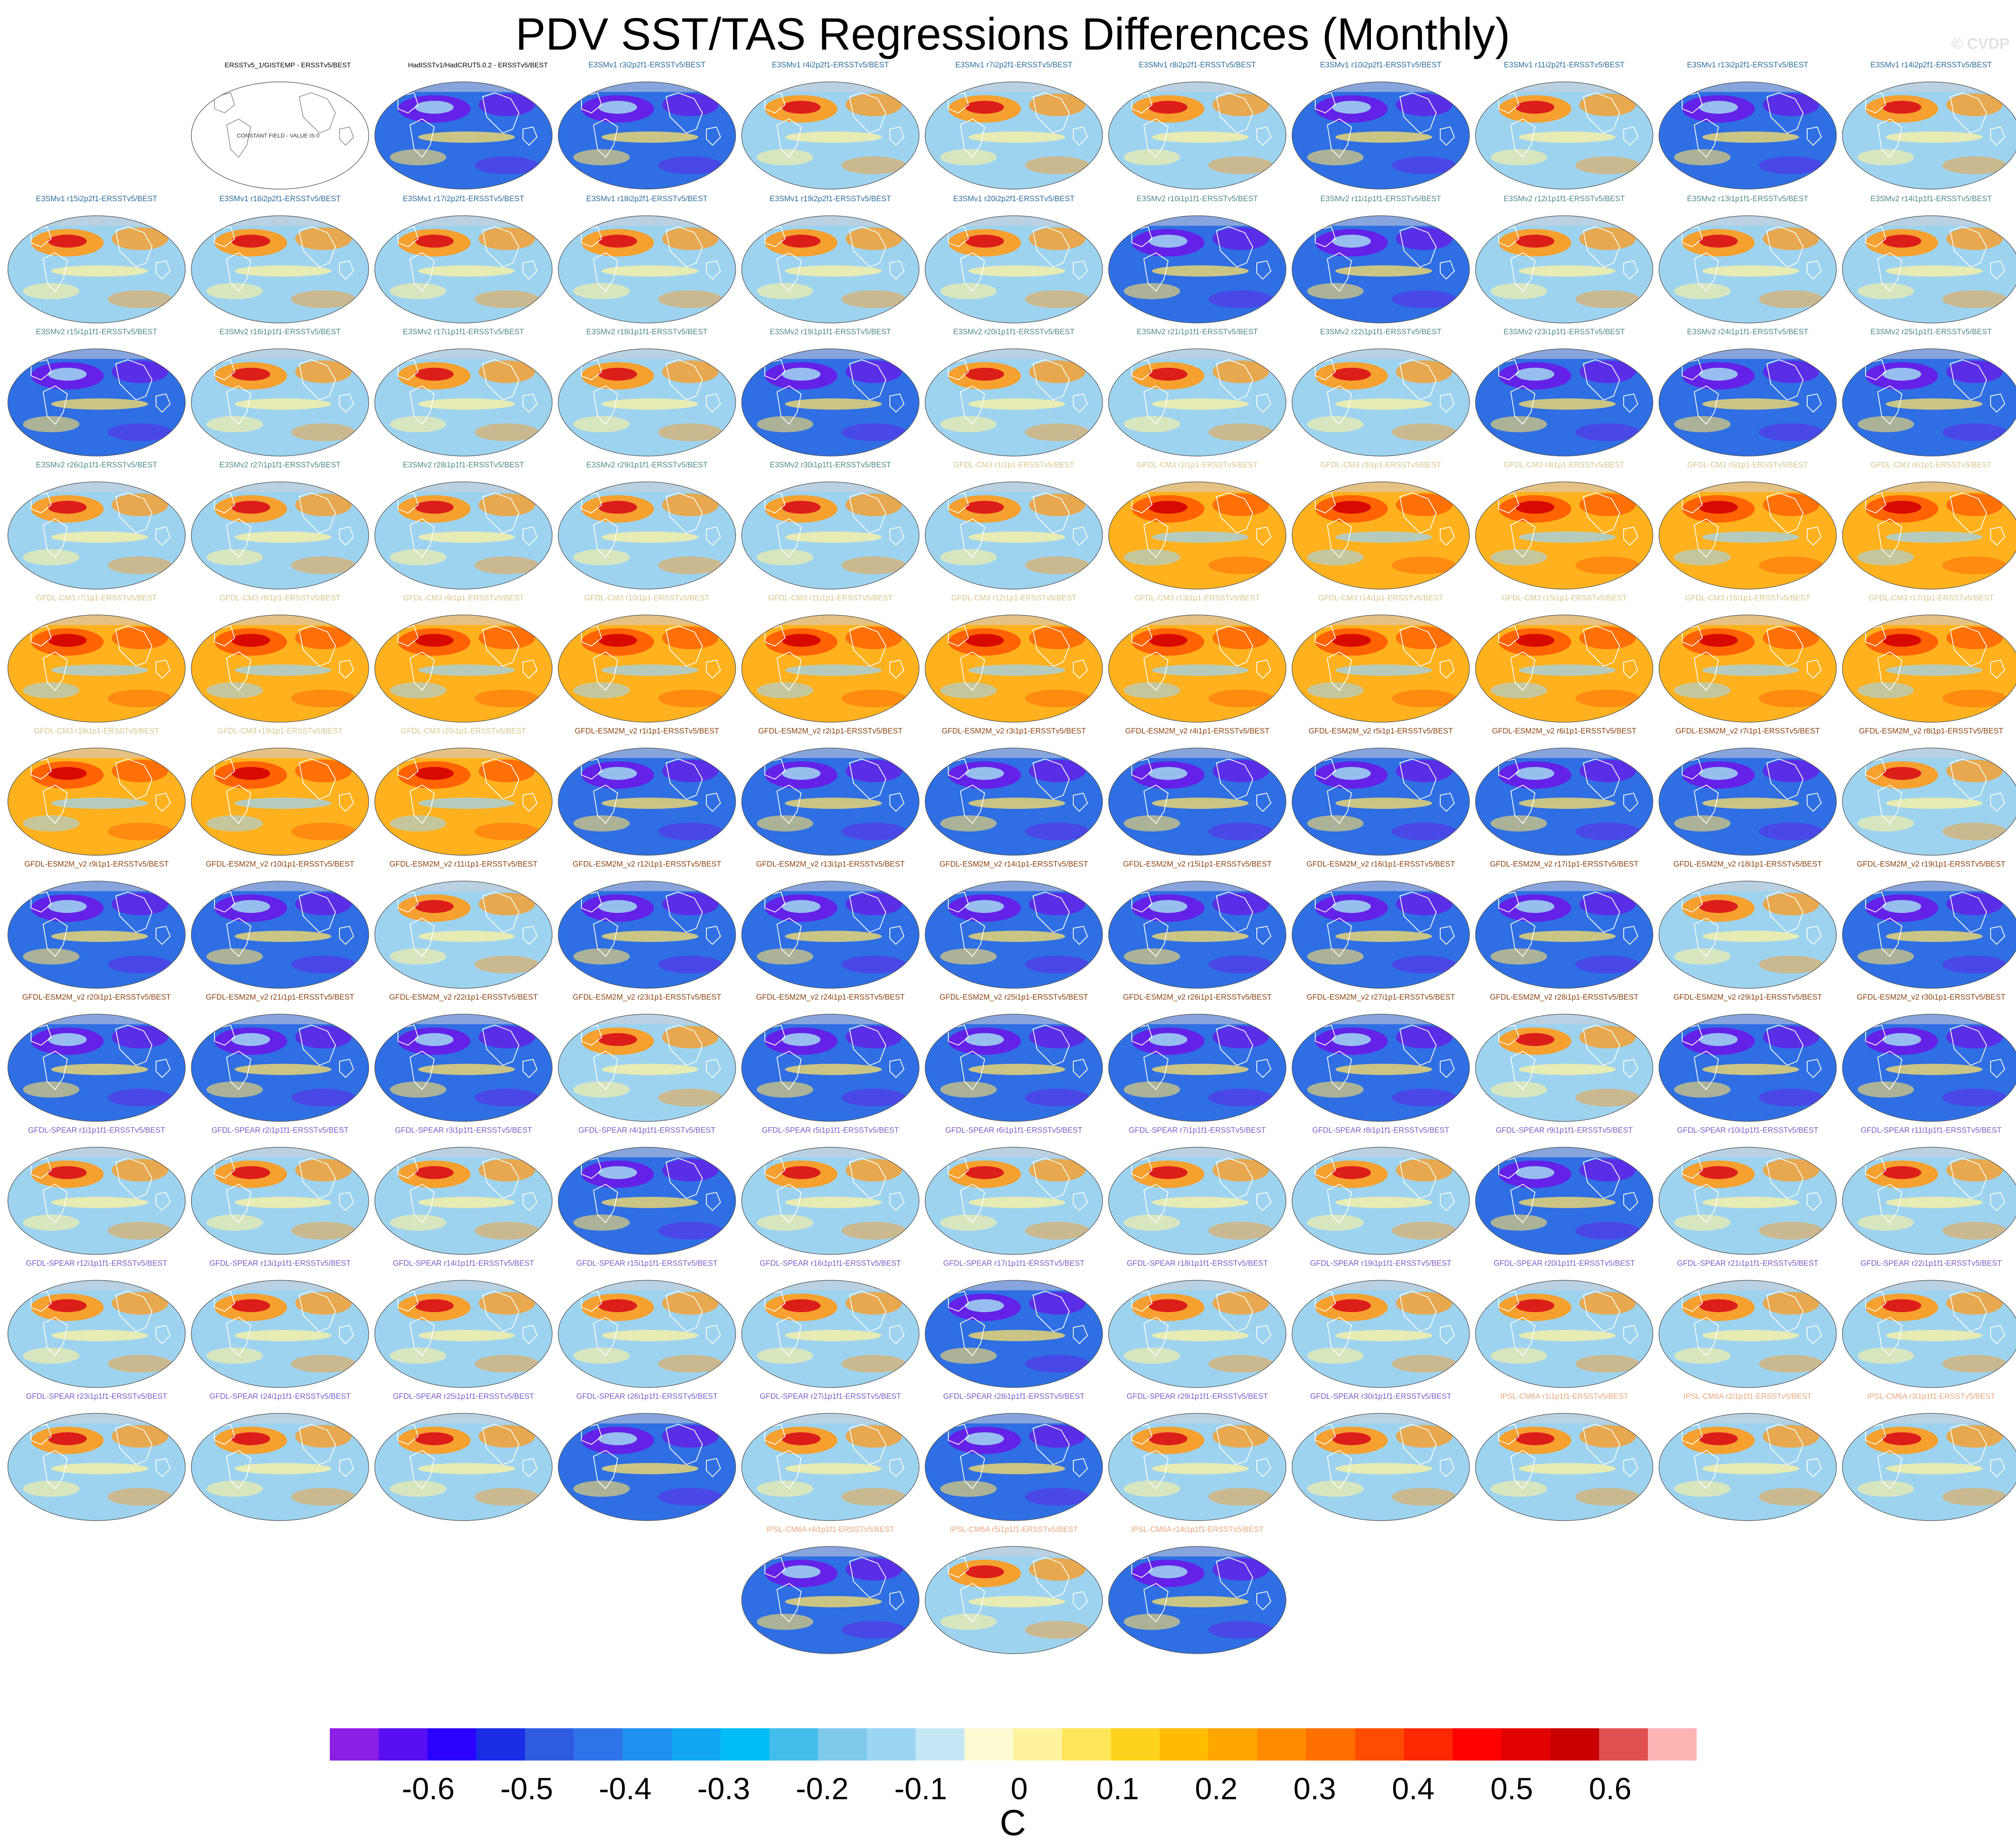  I want to click on map-panel: GFDL-SPEAR r14i1p1f1-ERSSTv5/BEST, so click(464, 1325).